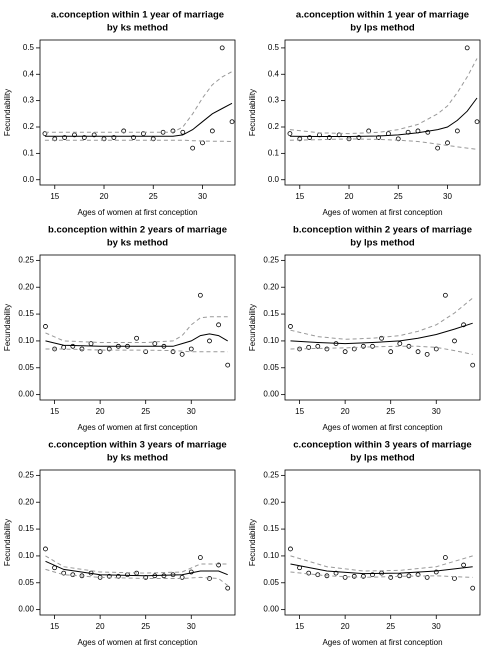 The height and width of the screenshot is (657, 495). I want to click on y-tick-label: 0.15, so click(271, 528).